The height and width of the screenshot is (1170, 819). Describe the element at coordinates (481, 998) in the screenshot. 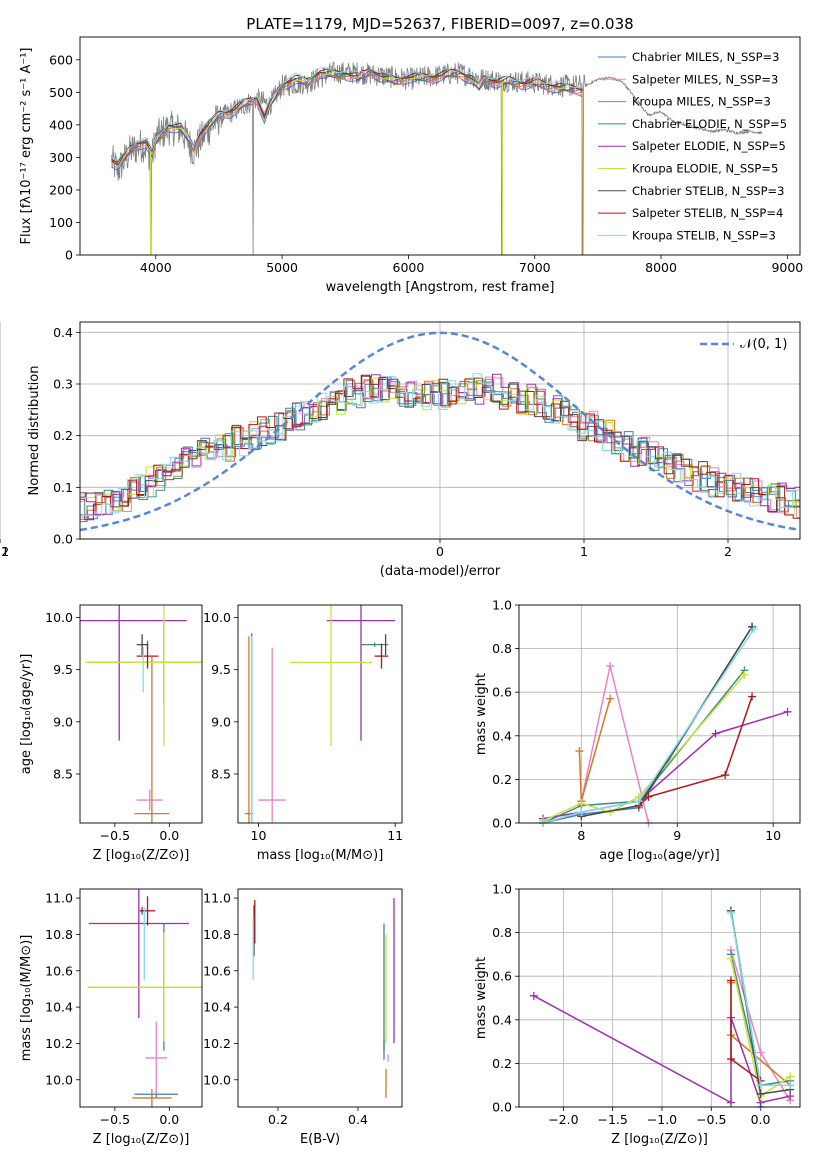

I see `y-axis-label: mass weight` at that location.